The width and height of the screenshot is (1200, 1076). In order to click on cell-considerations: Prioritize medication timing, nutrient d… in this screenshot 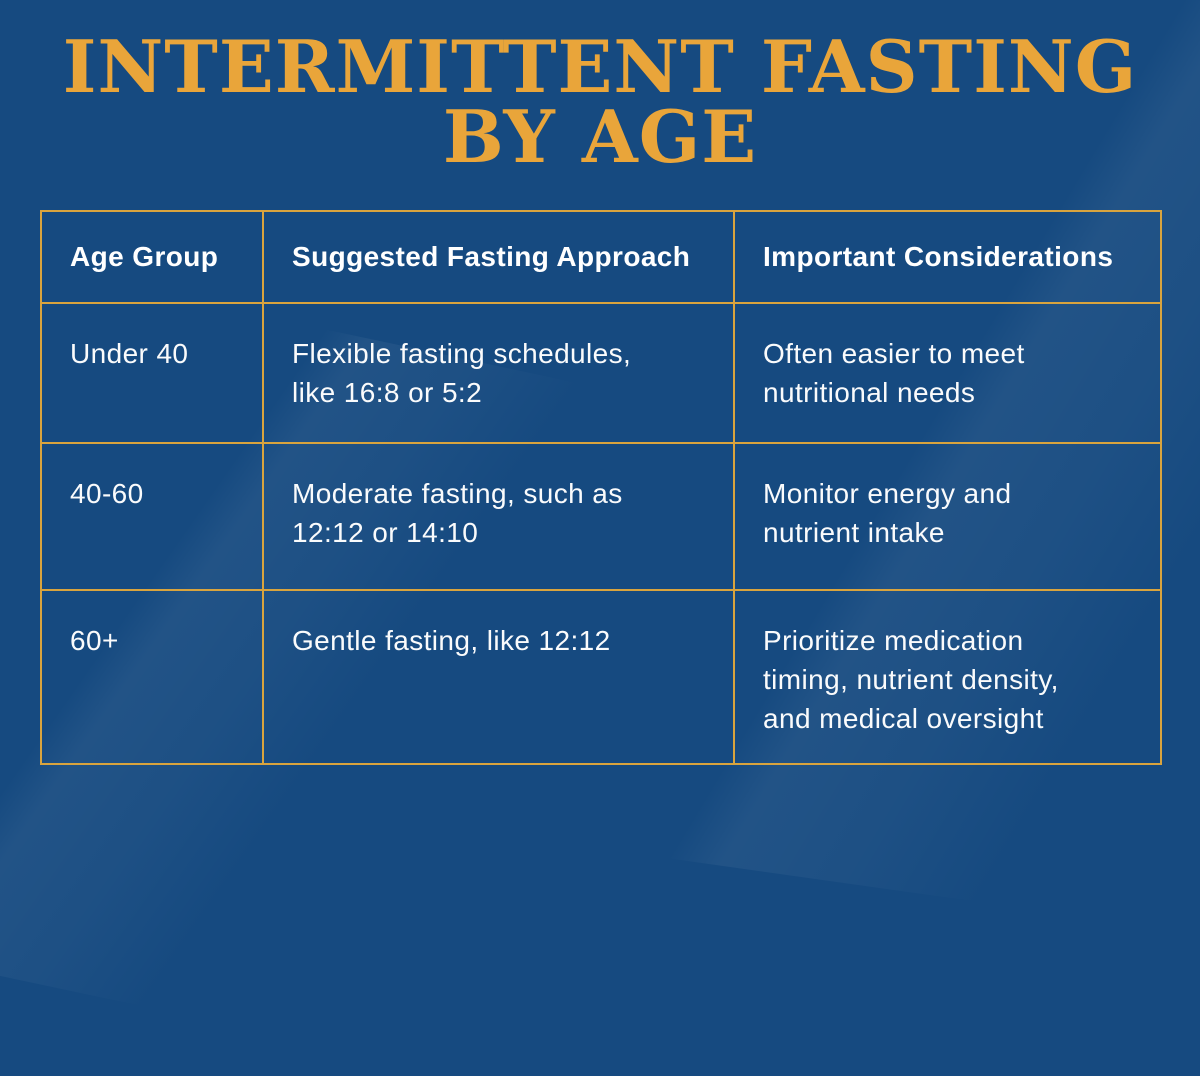, I will do `click(947, 677)`.